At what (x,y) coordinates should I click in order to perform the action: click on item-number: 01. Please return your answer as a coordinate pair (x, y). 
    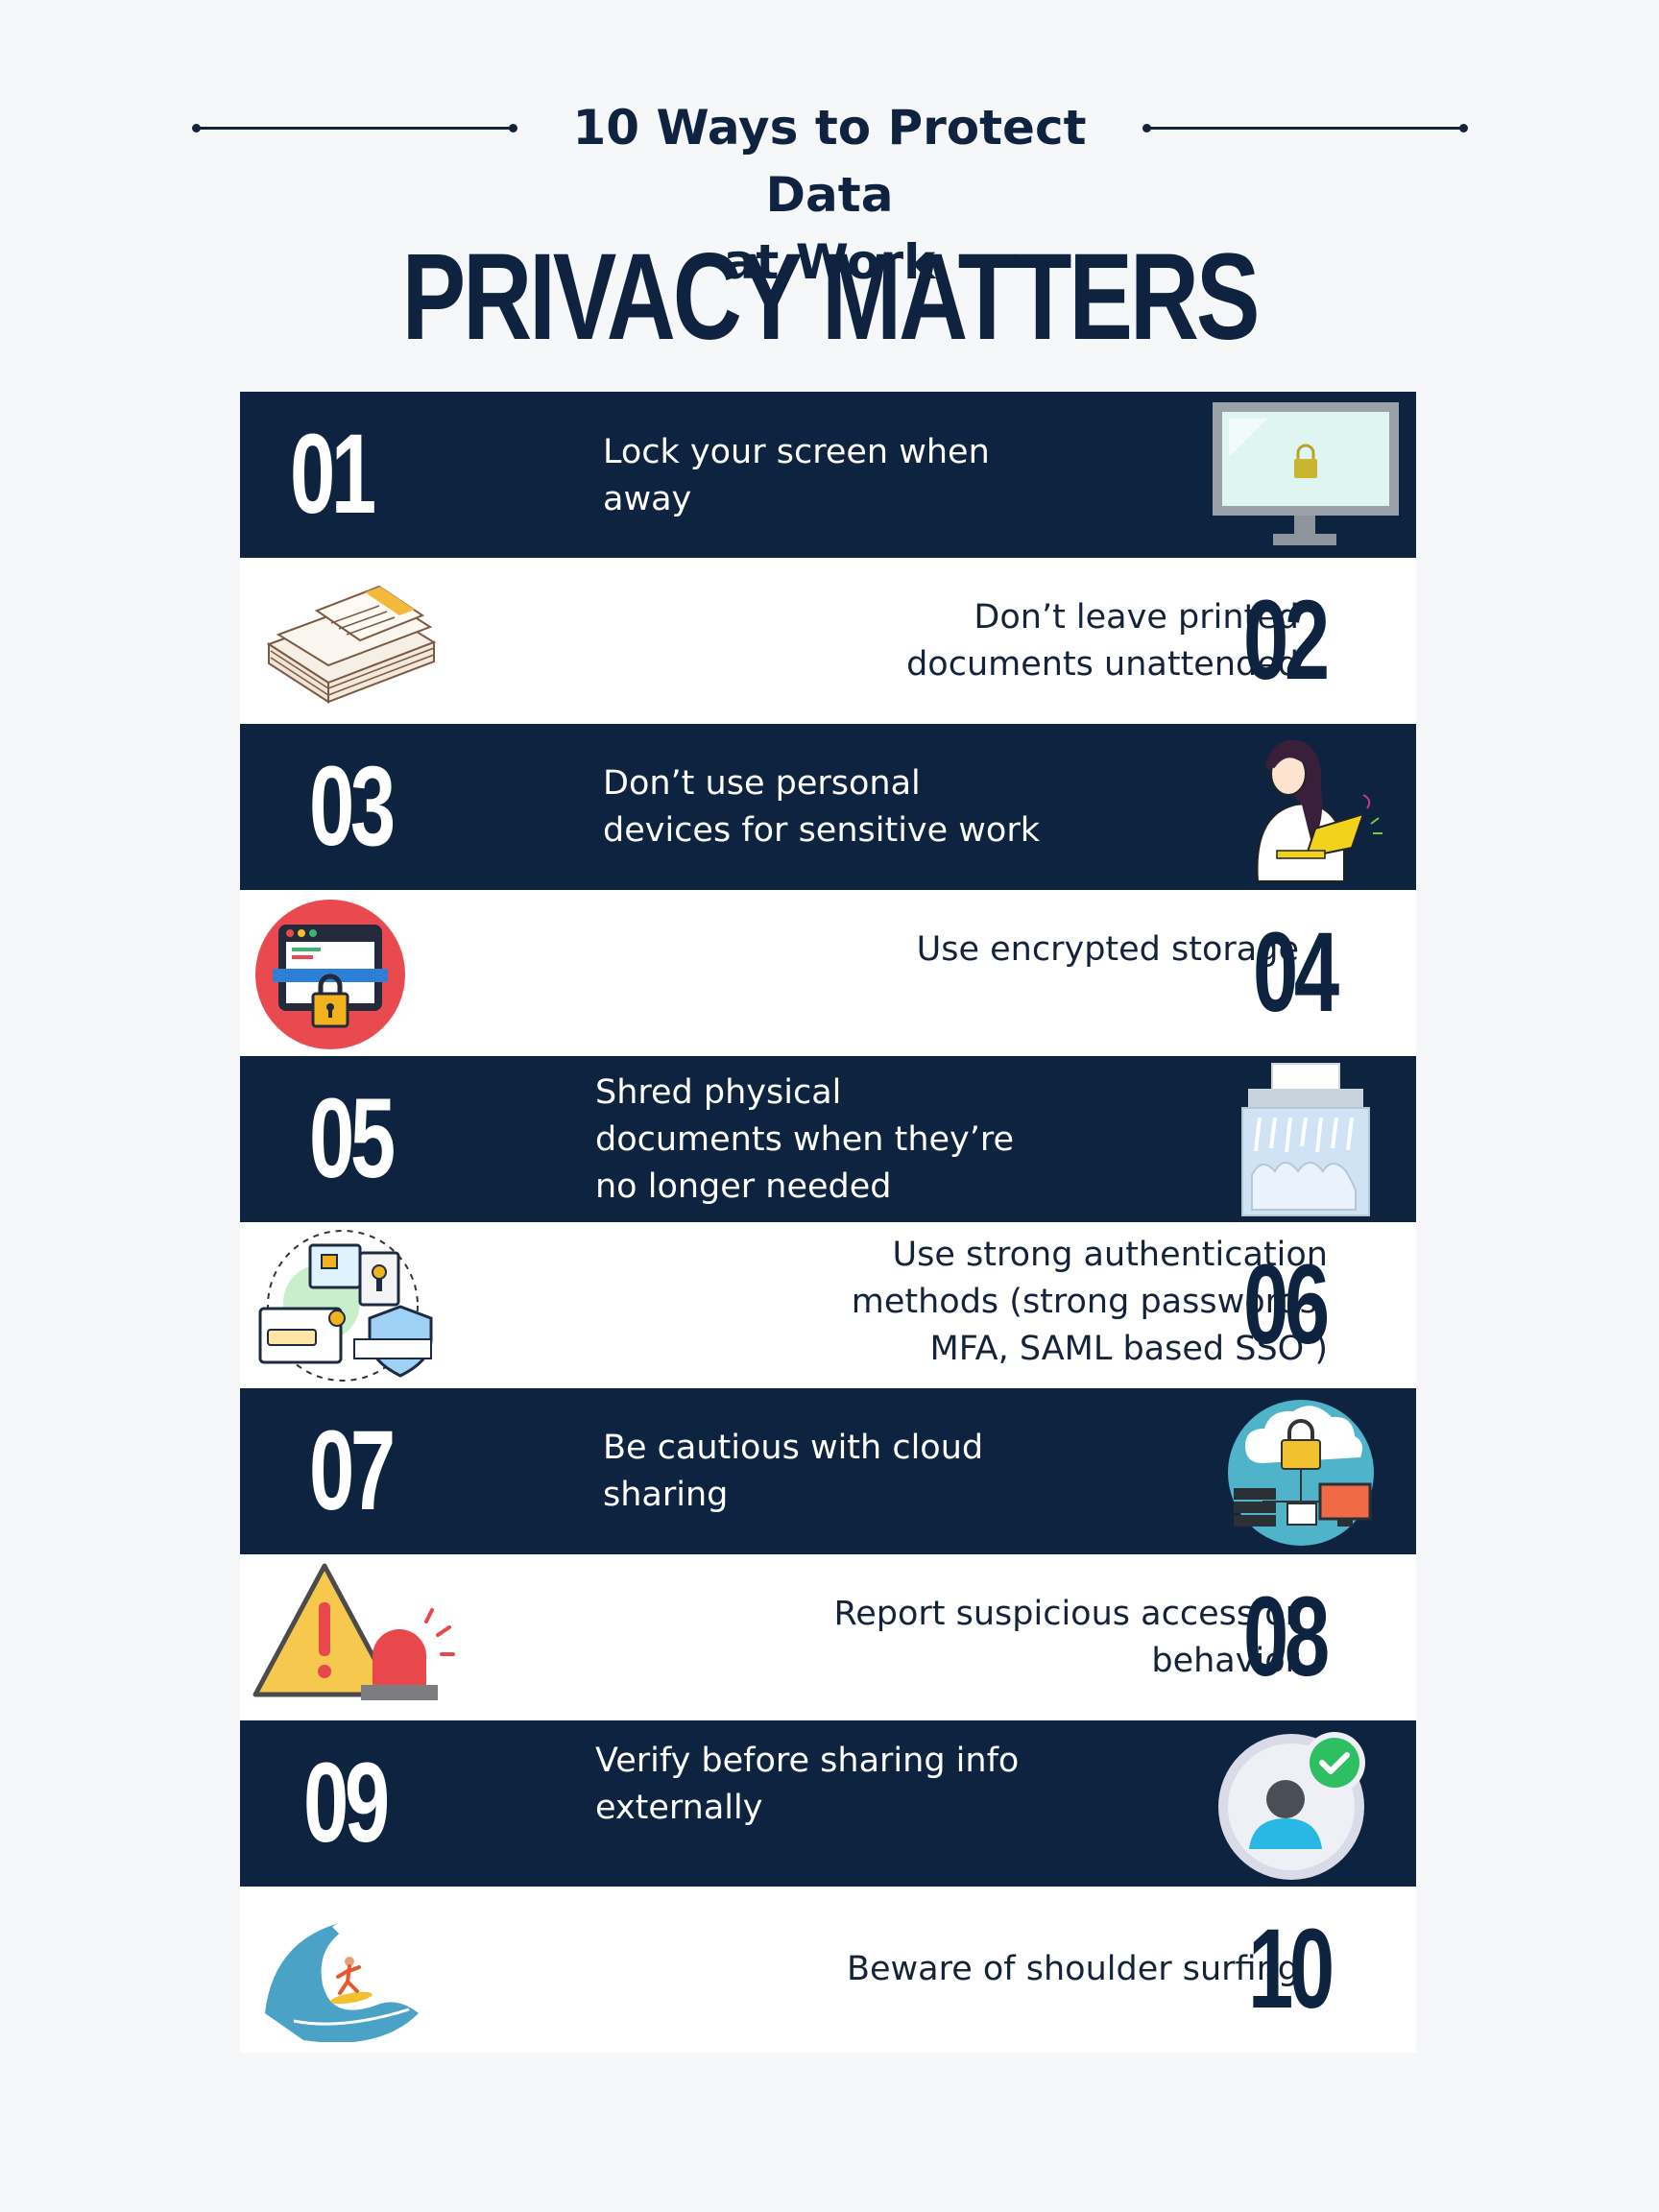
    Looking at the image, I should click on (333, 474).